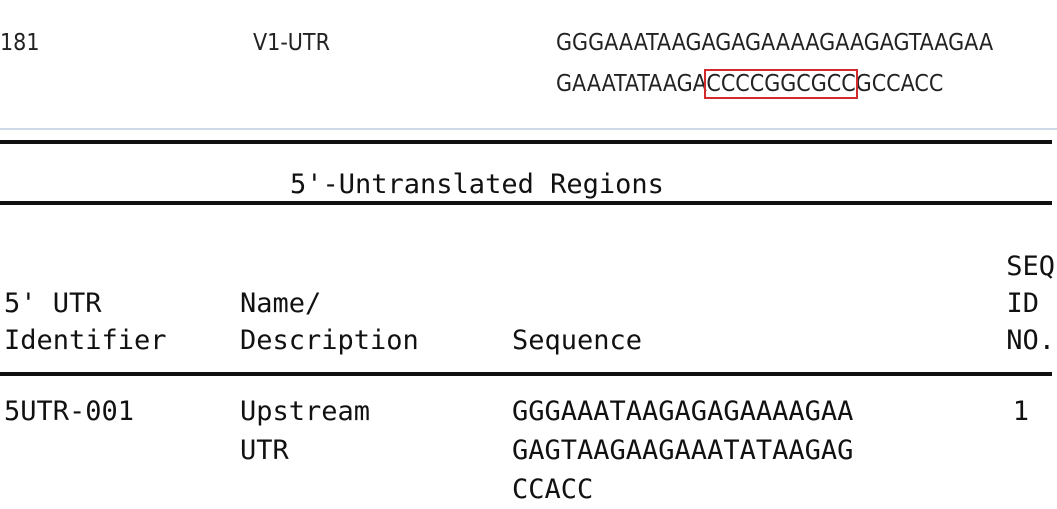  What do you see at coordinates (1022, 303) in the screenshot?
I see `header-seq-id-line2: ID` at bounding box center [1022, 303].